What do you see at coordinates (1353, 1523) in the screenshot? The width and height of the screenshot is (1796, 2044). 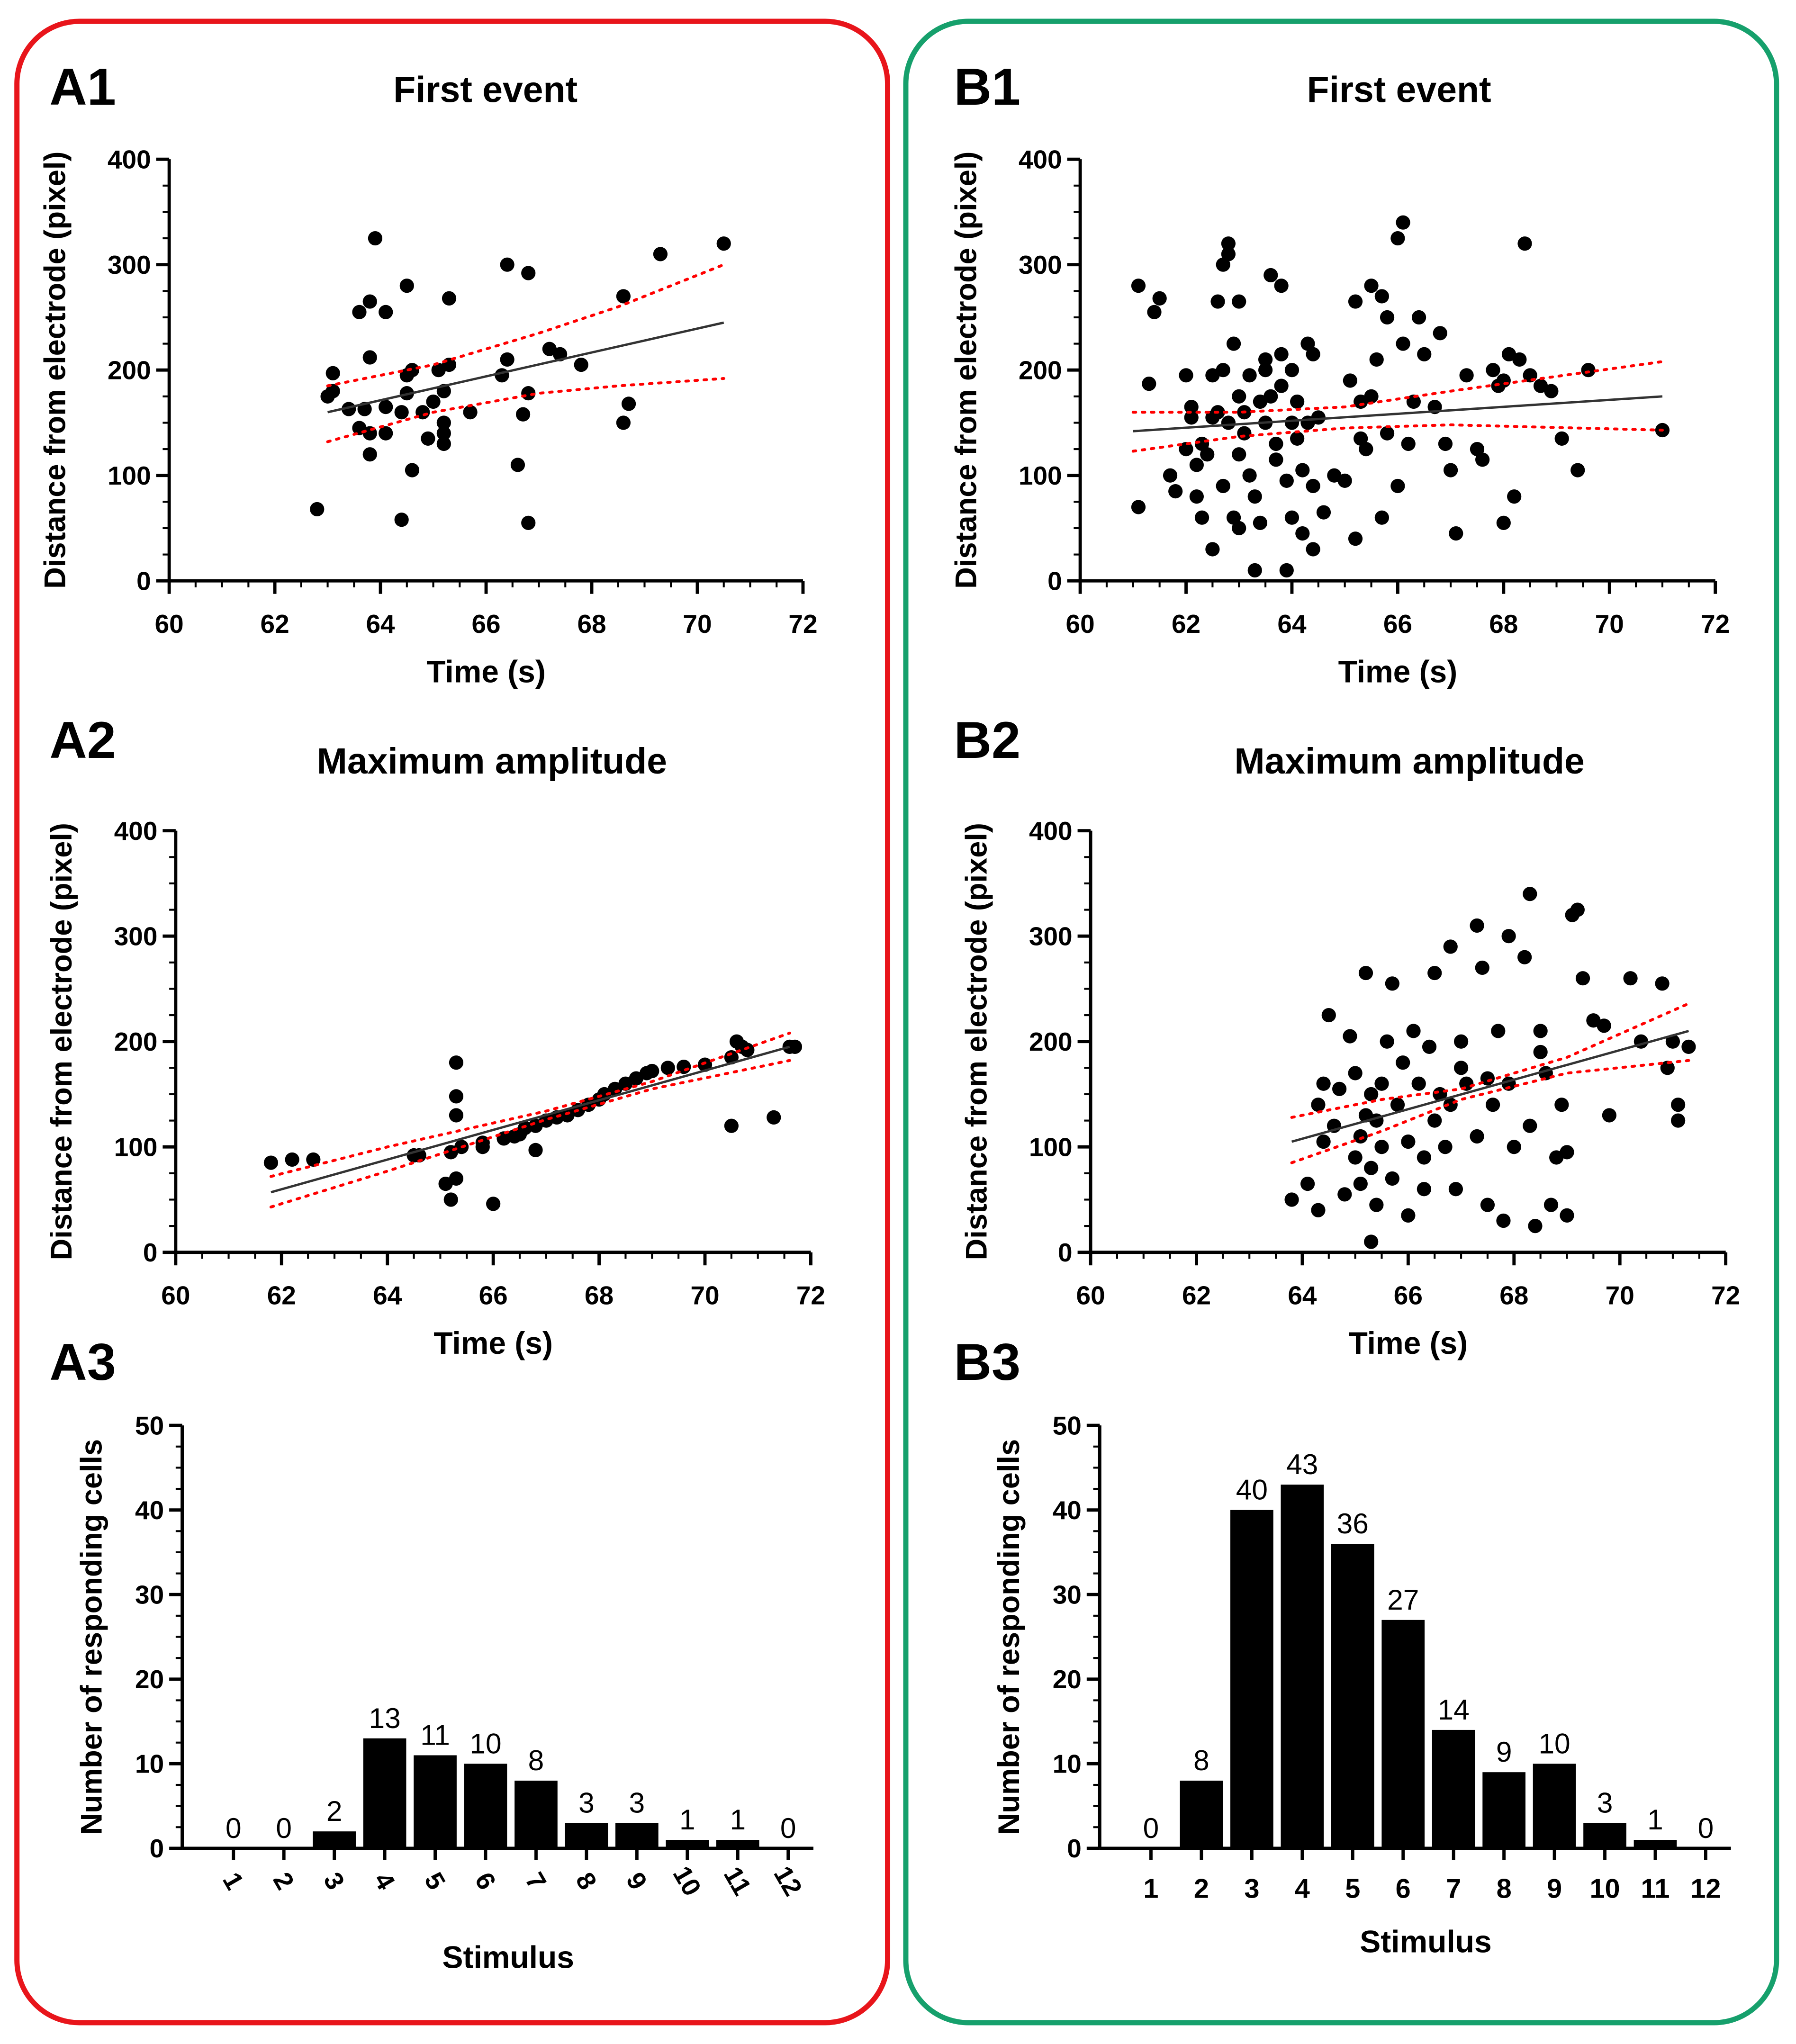 I see `bar-value-label: 36` at bounding box center [1353, 1523].